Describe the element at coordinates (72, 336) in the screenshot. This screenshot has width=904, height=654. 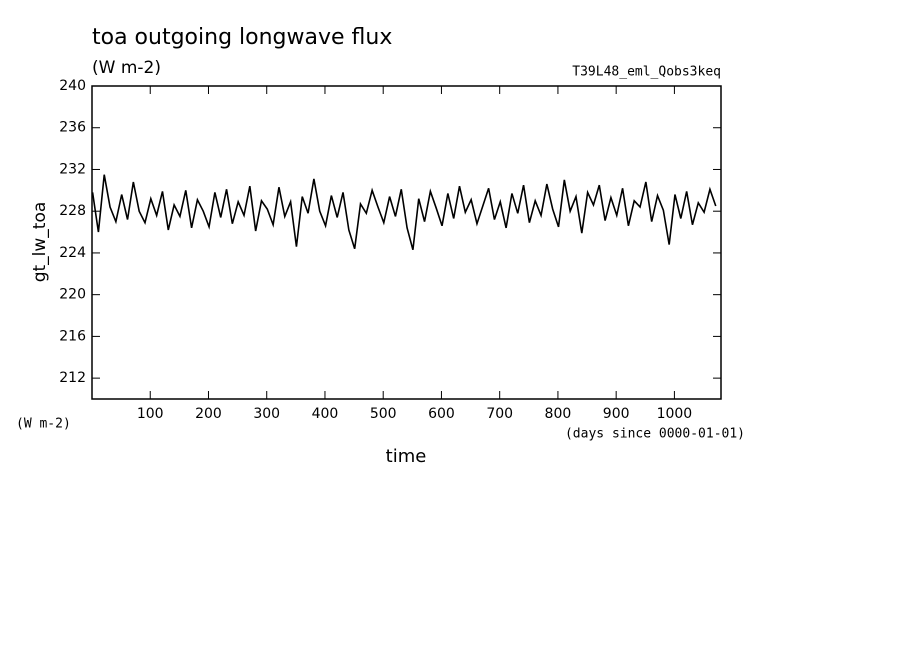
I see `y-tick-label: 216` at that location.